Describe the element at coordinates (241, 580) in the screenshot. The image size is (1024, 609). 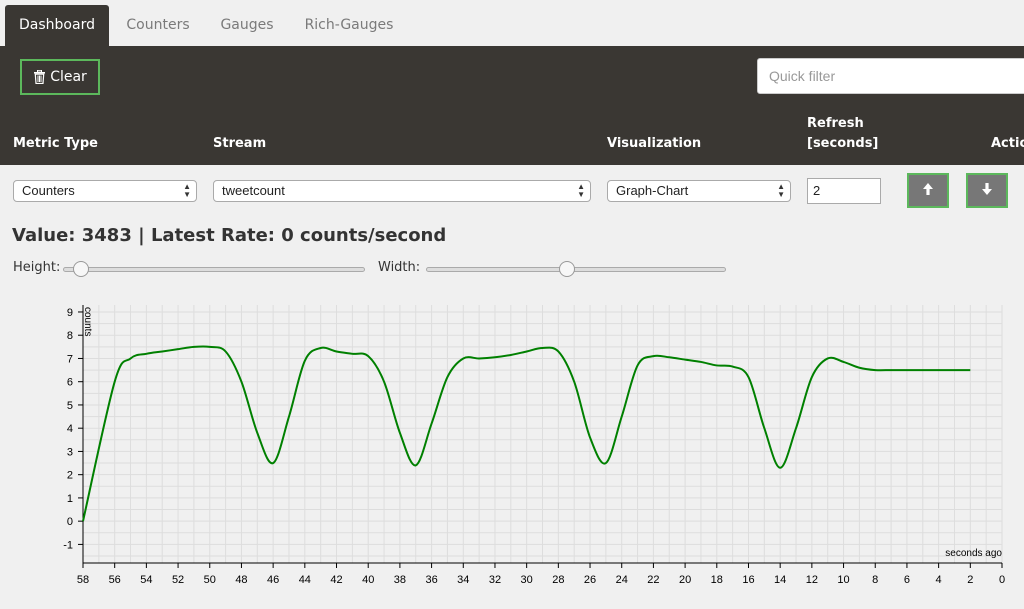
I see `x-tick-label: 48` at that location.